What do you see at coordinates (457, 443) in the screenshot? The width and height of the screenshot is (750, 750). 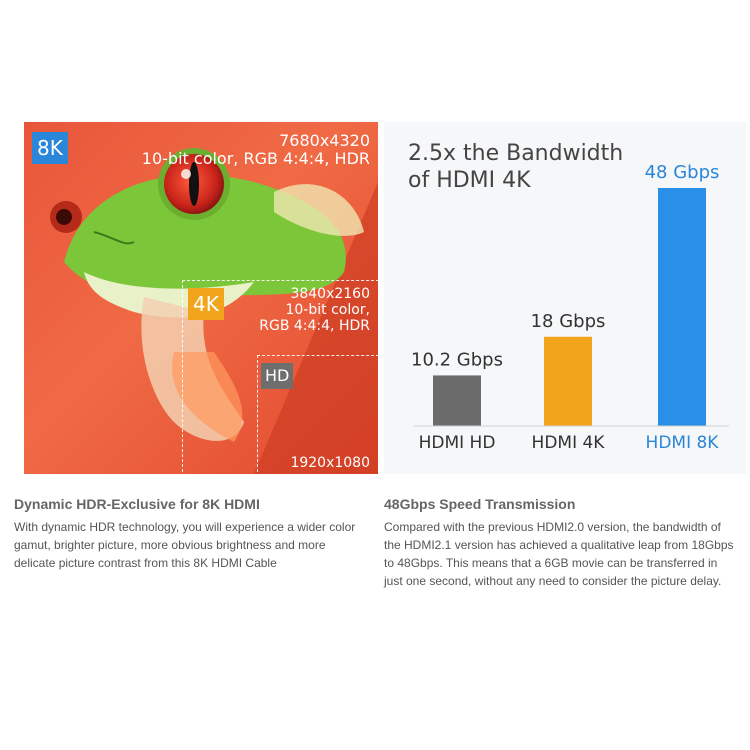 I see `category-label-0: HDMI HD` at bounding box center [457, 443].